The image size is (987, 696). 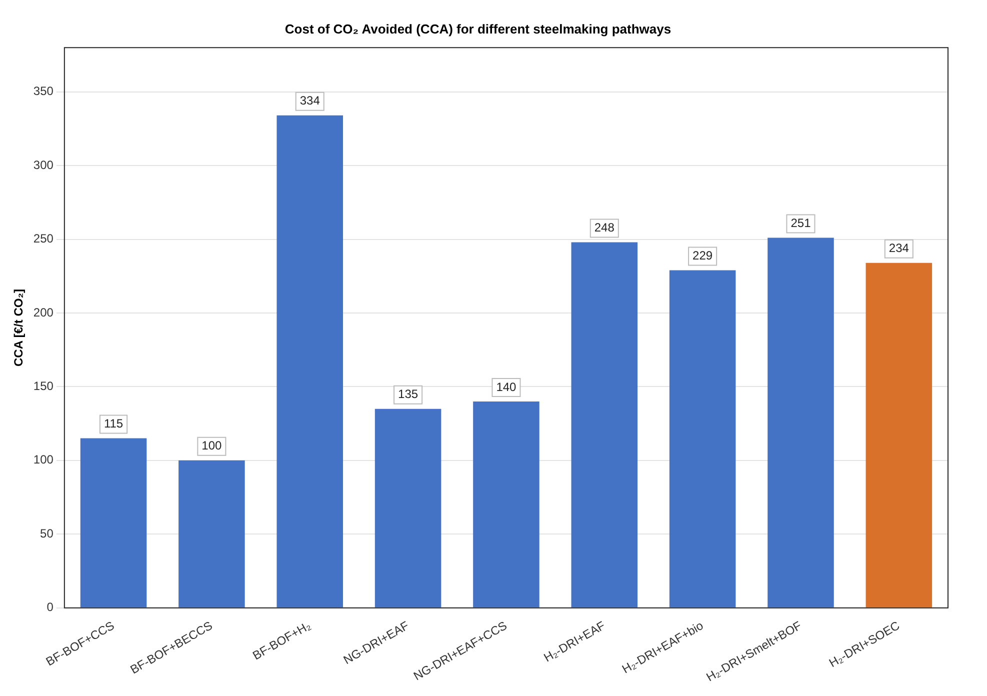 I want to click on y-tick-label: 50, so click(x=47, y=533).